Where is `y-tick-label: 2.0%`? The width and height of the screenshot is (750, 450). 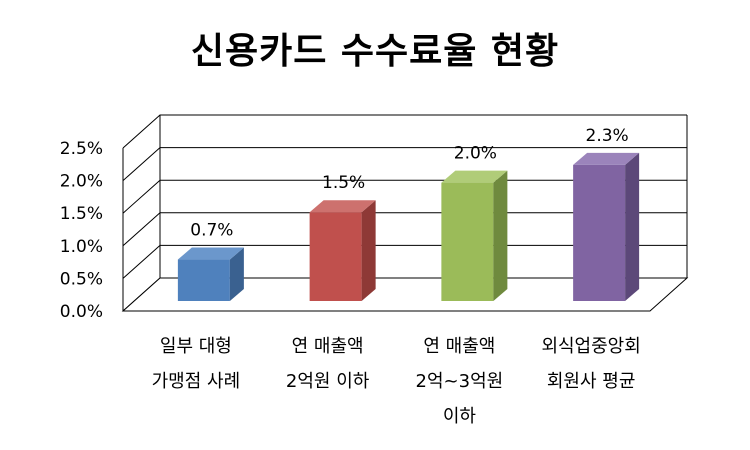
y-tick-label: 2.0% is located at coordinates (81, 182).